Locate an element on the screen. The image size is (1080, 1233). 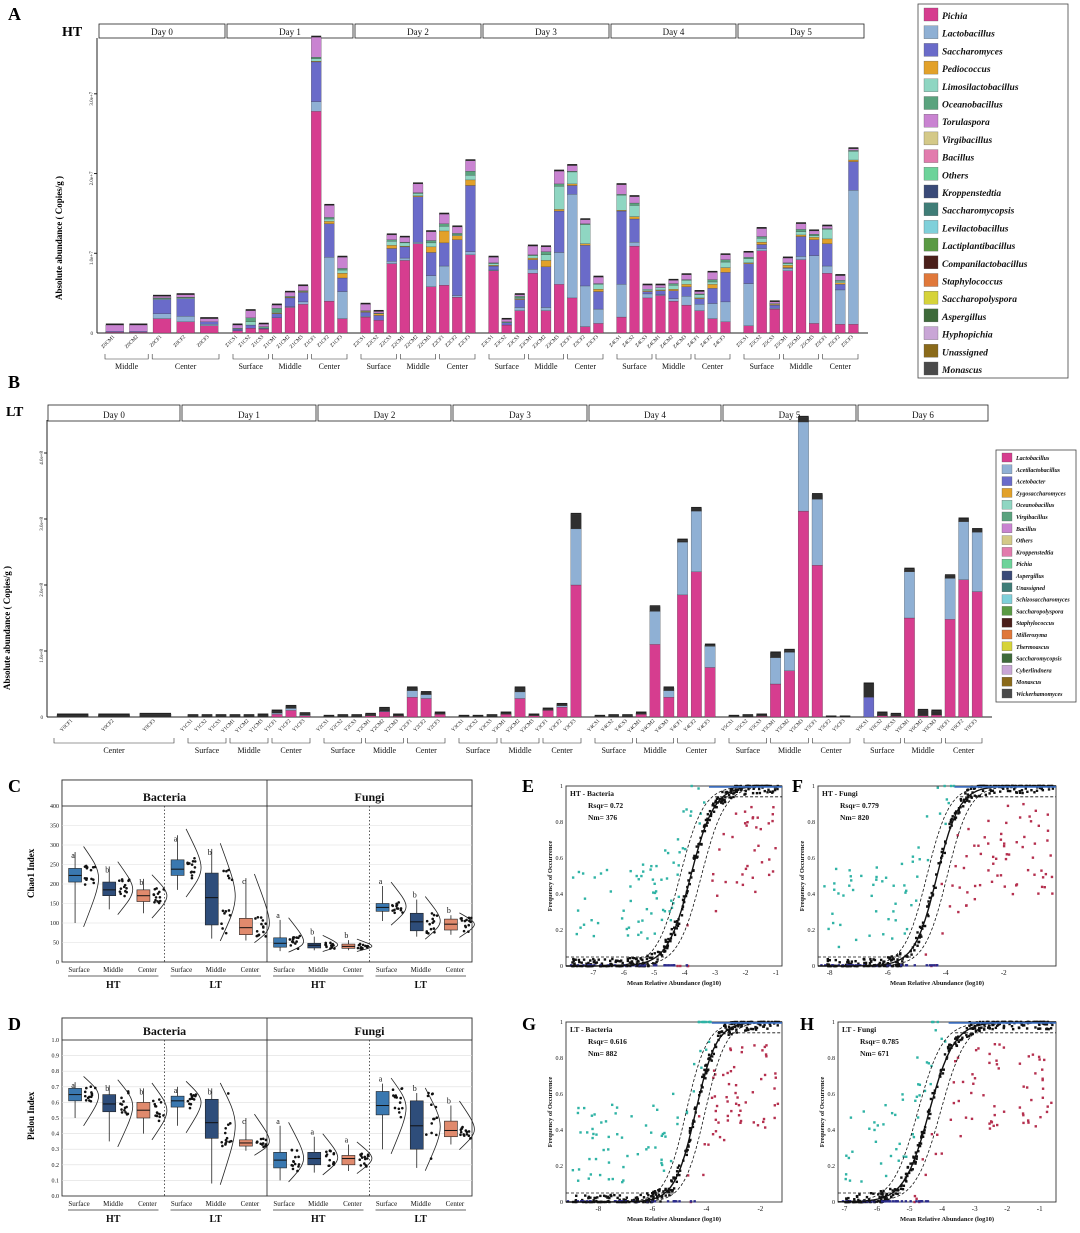
sample-id-label: Z0CF2 is located at coordinates (179, 341).